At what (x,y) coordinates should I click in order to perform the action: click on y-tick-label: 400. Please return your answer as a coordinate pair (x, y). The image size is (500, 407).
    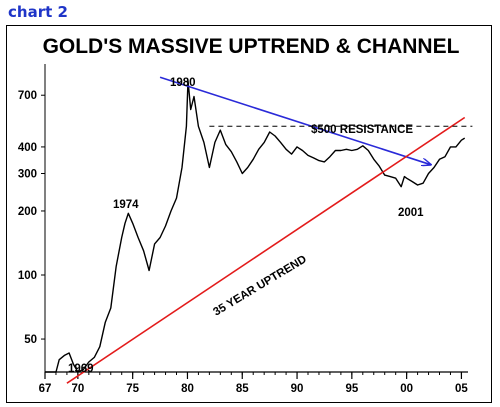
    Looking at the image, I should click on (27, 148).